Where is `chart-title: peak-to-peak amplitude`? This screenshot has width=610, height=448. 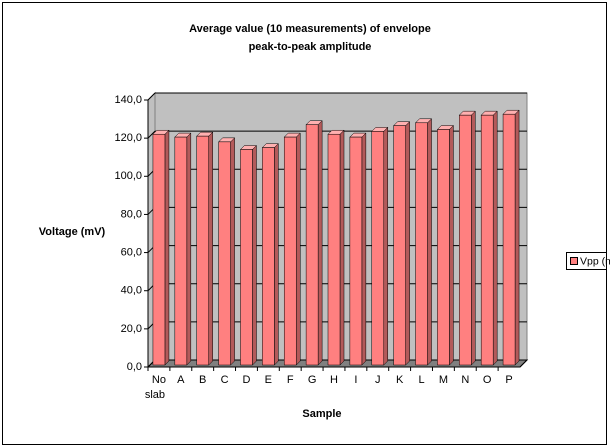
chart-title: peak-to-peak amplitude is located at coordinates (310, 47).